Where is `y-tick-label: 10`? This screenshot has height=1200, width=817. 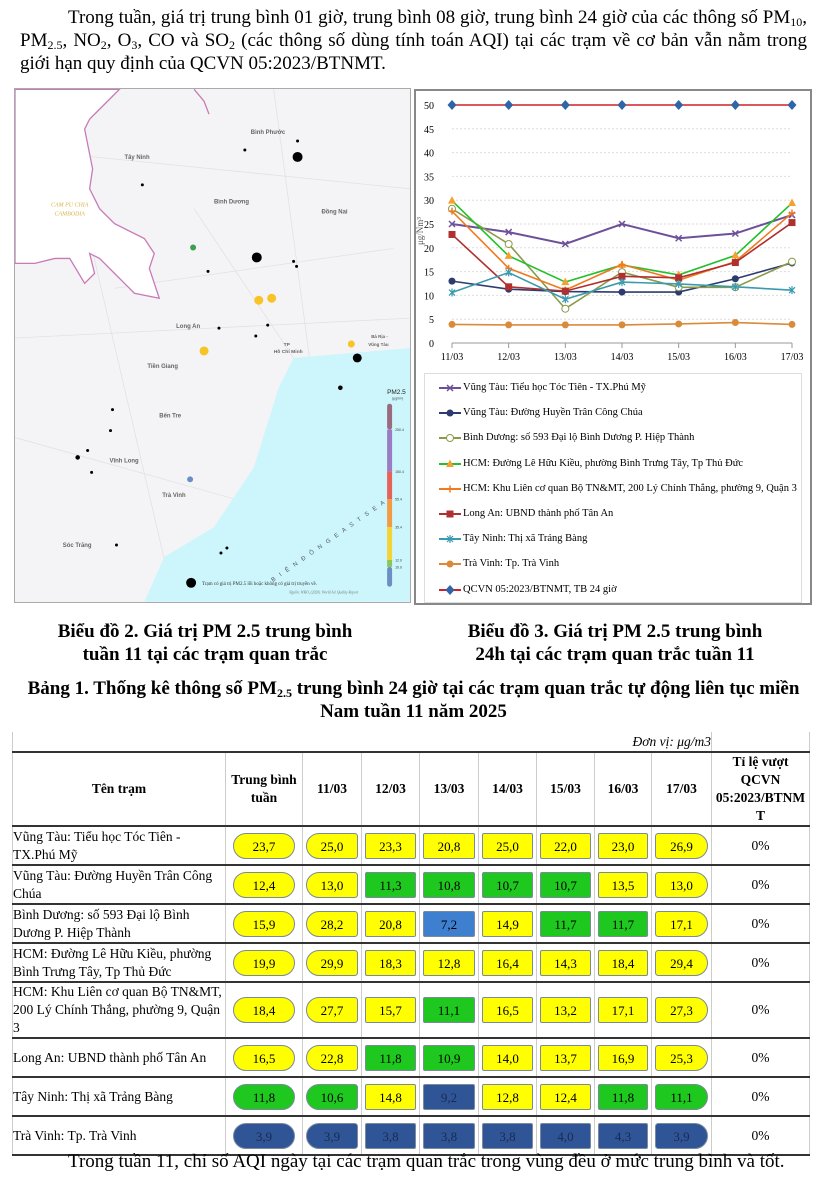
y-tick-label: 10 is located at coordinates (429, 296).